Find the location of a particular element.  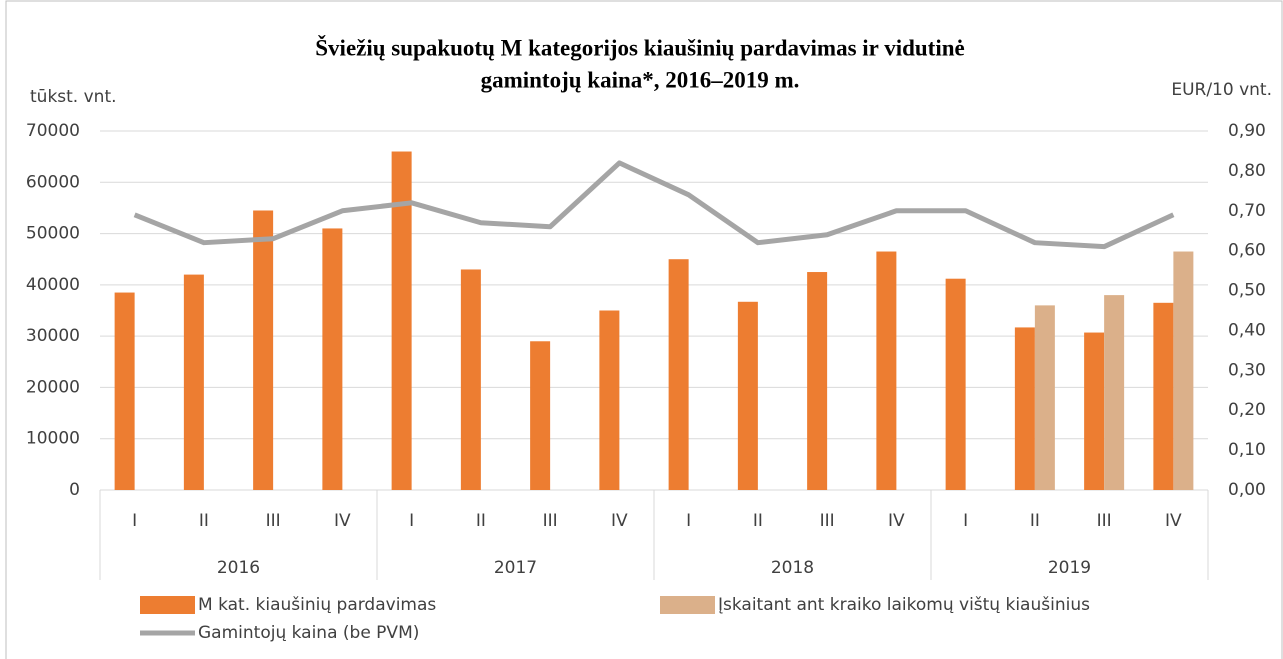

y2-tick-label: 0,80 is located at coordinates (1247, 171).